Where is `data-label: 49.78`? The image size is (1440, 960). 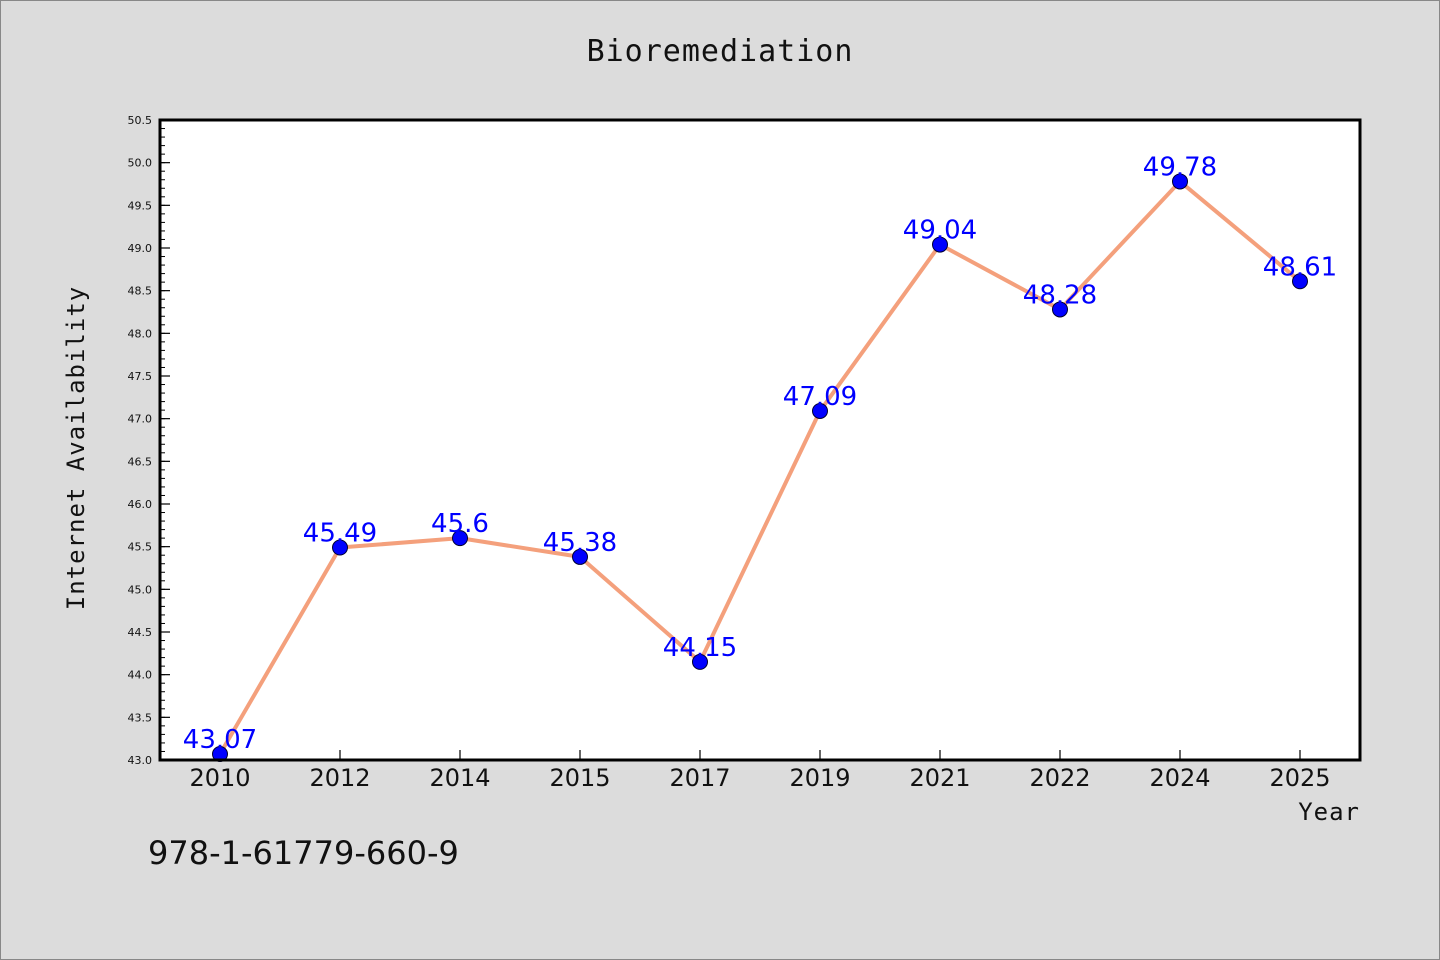 data-label: 49.78 is located at coordinates (1180, 167).